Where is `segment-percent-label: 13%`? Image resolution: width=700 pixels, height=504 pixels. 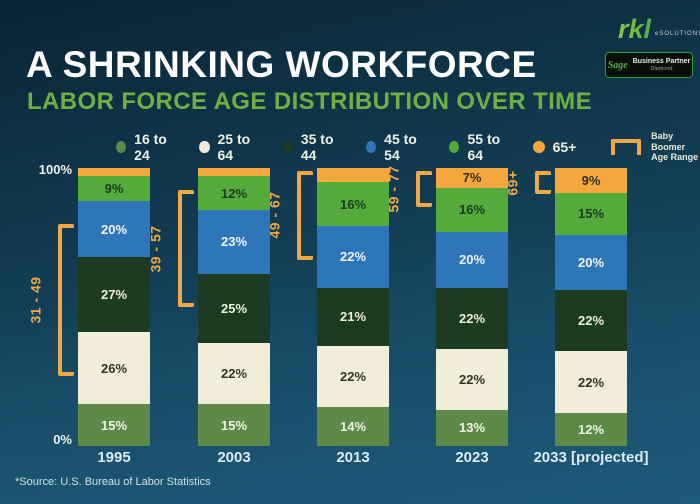
segment-percent-label: 13% is located at coordinates (472, 428).